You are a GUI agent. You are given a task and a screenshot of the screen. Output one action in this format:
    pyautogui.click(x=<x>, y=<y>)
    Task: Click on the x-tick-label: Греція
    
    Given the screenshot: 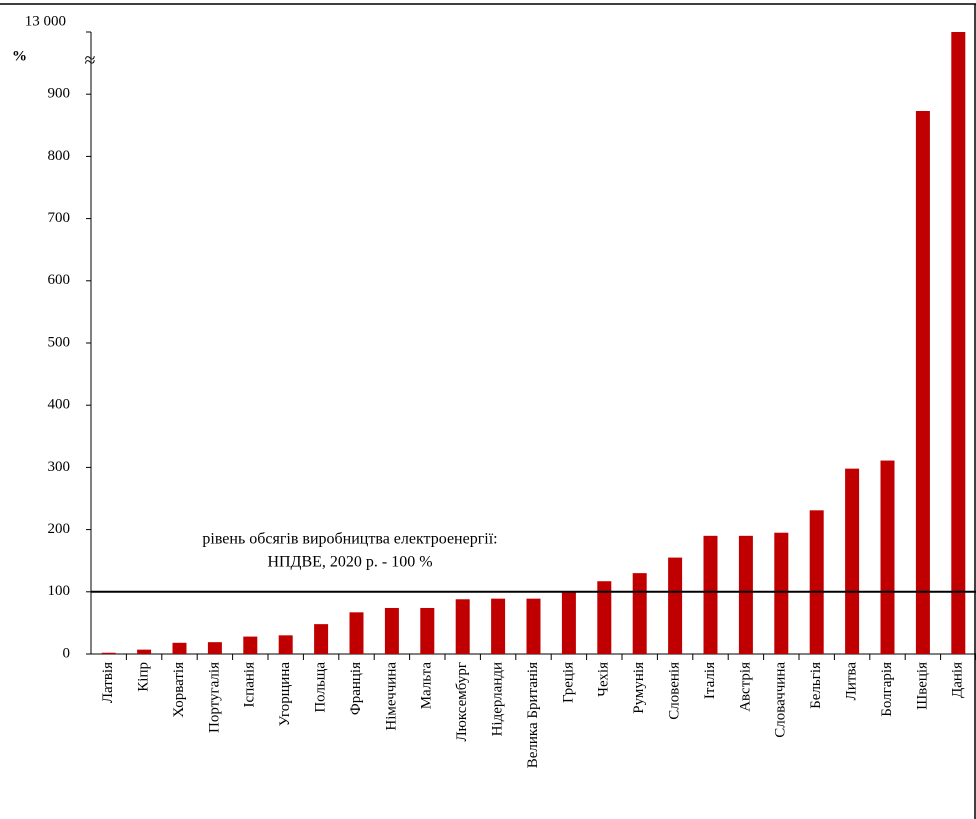 What is the action you would take?
    pyautogui.click(x=568, y=682)
    